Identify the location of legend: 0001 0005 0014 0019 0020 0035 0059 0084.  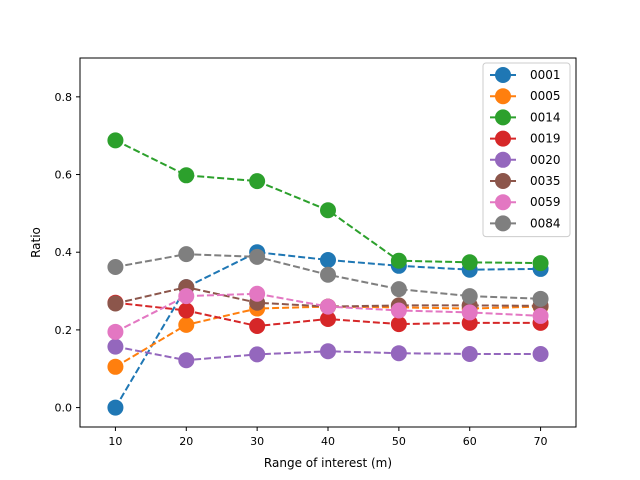
(526, 150).